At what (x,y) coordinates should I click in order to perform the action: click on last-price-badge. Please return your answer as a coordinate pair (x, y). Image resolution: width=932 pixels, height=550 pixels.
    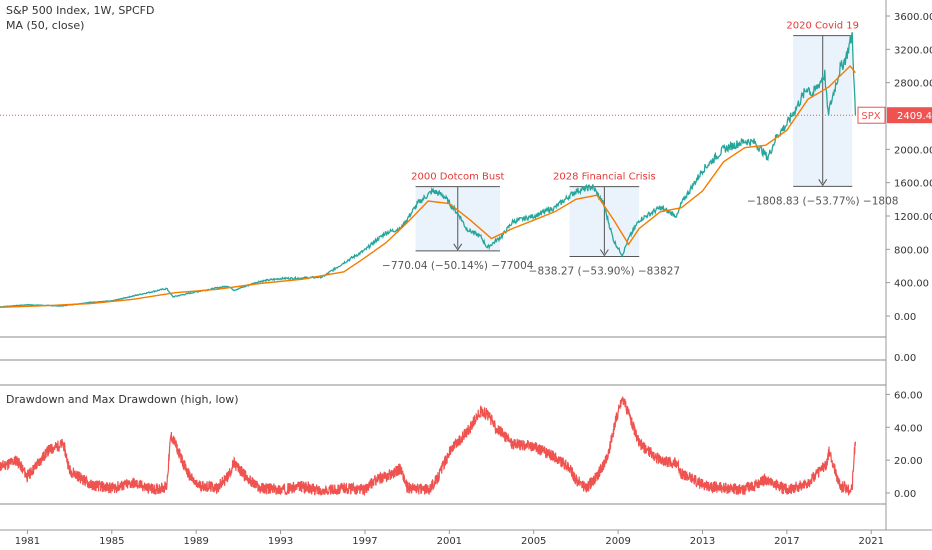
    Looking at the image, I should click on (909, 115).